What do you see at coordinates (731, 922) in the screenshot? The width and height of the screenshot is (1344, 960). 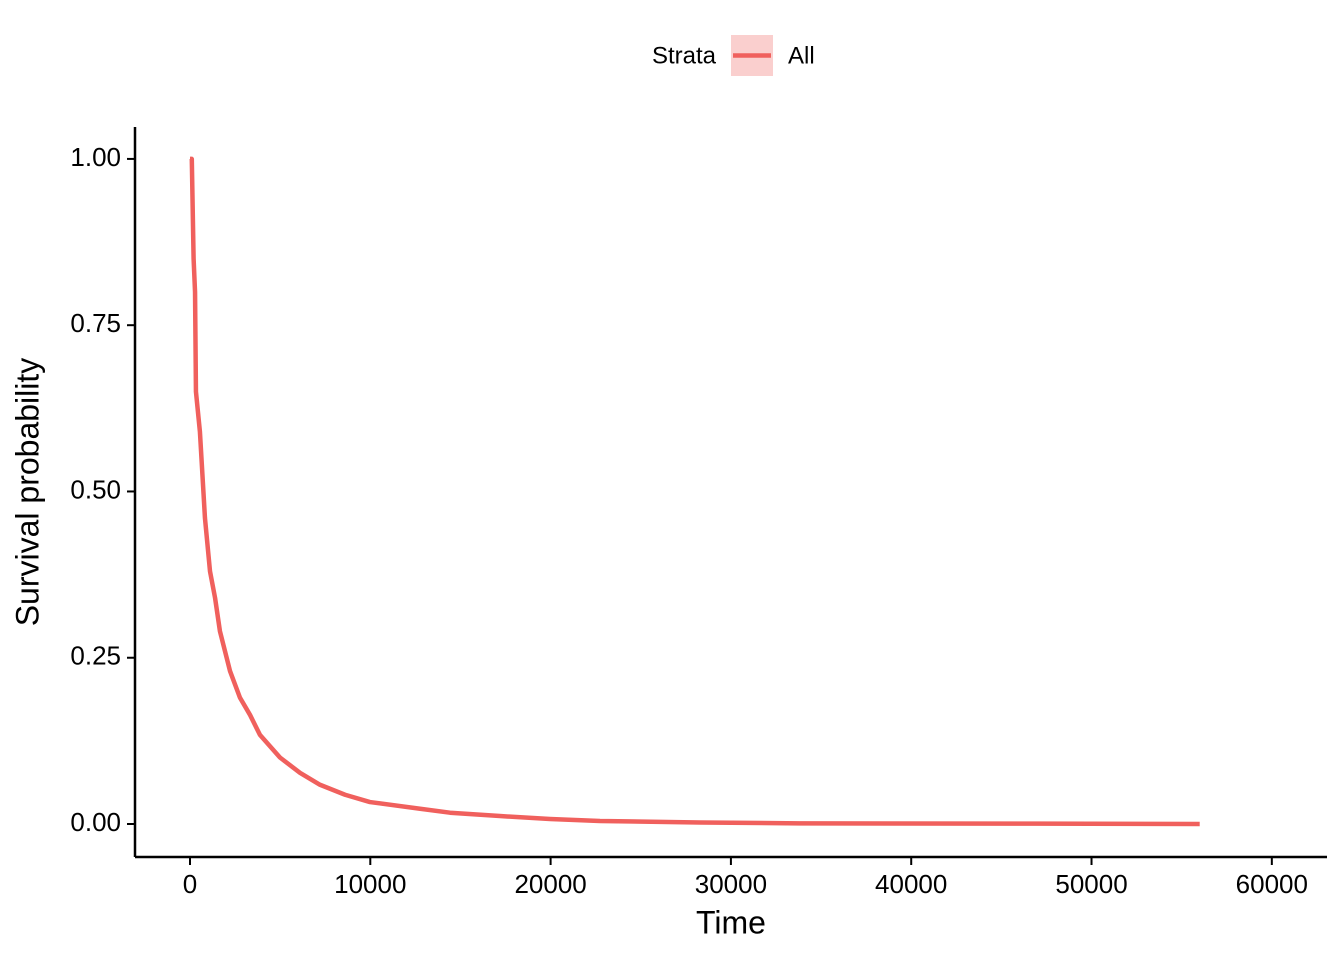 I see `x-axis-title: Time` at bounding box center [731, 922].